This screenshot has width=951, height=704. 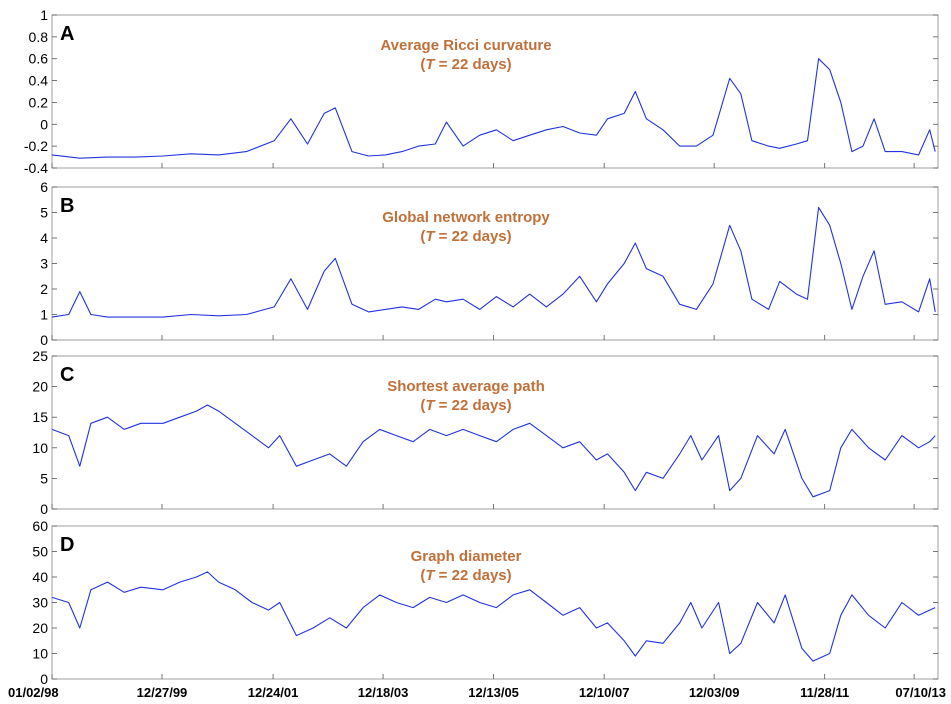 I want to click on y-tick-label: 0.6, so click(x=39, y=59).